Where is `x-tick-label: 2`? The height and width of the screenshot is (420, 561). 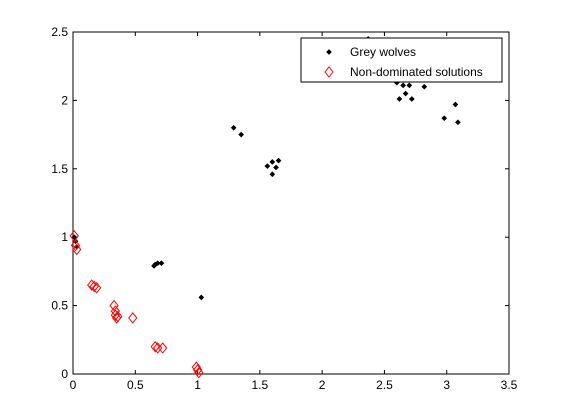 x-tick-label: 2 is located at coordinates (322, 385).